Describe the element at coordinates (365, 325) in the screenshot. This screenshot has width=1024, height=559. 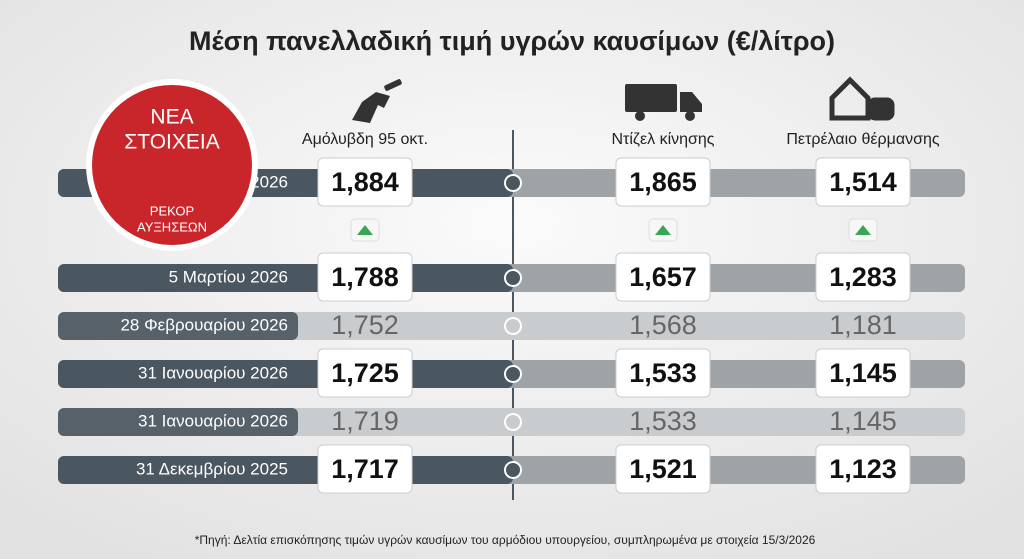
I see `value: 1,752` at that location.